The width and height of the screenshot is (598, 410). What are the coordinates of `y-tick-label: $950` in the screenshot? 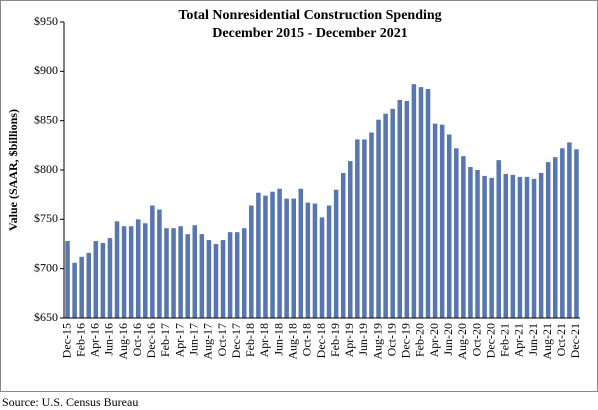 It's located at (46, 21).